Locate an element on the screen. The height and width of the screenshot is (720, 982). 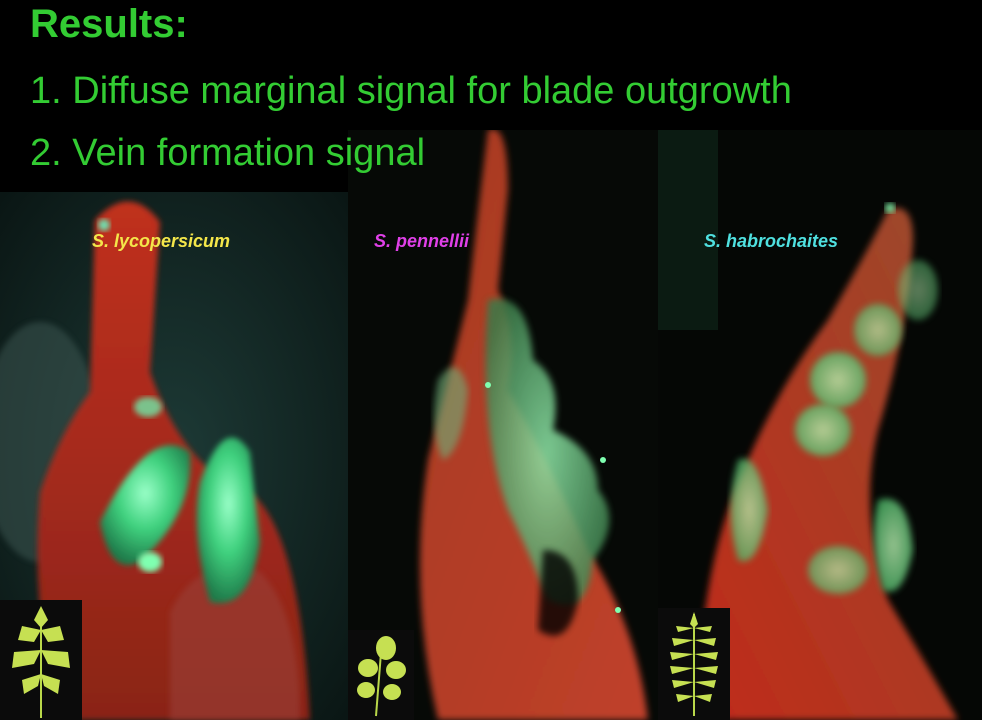
result-point-2: 2. Vein formation signal is located at coordinates (227, 153).